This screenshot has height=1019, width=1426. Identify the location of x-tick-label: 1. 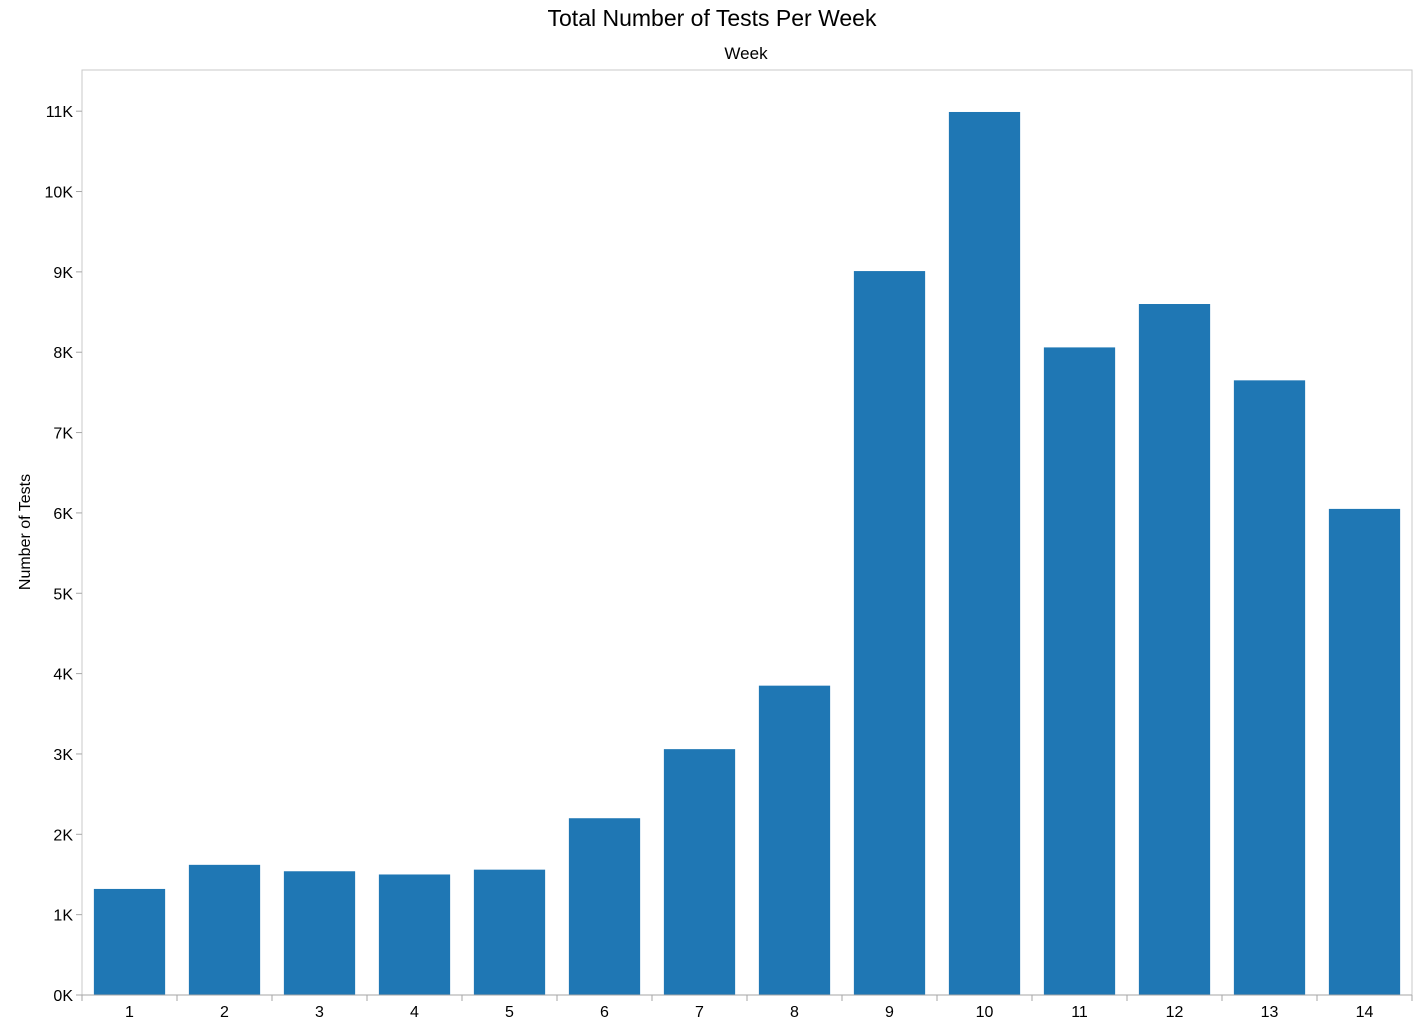
(129, 1011).